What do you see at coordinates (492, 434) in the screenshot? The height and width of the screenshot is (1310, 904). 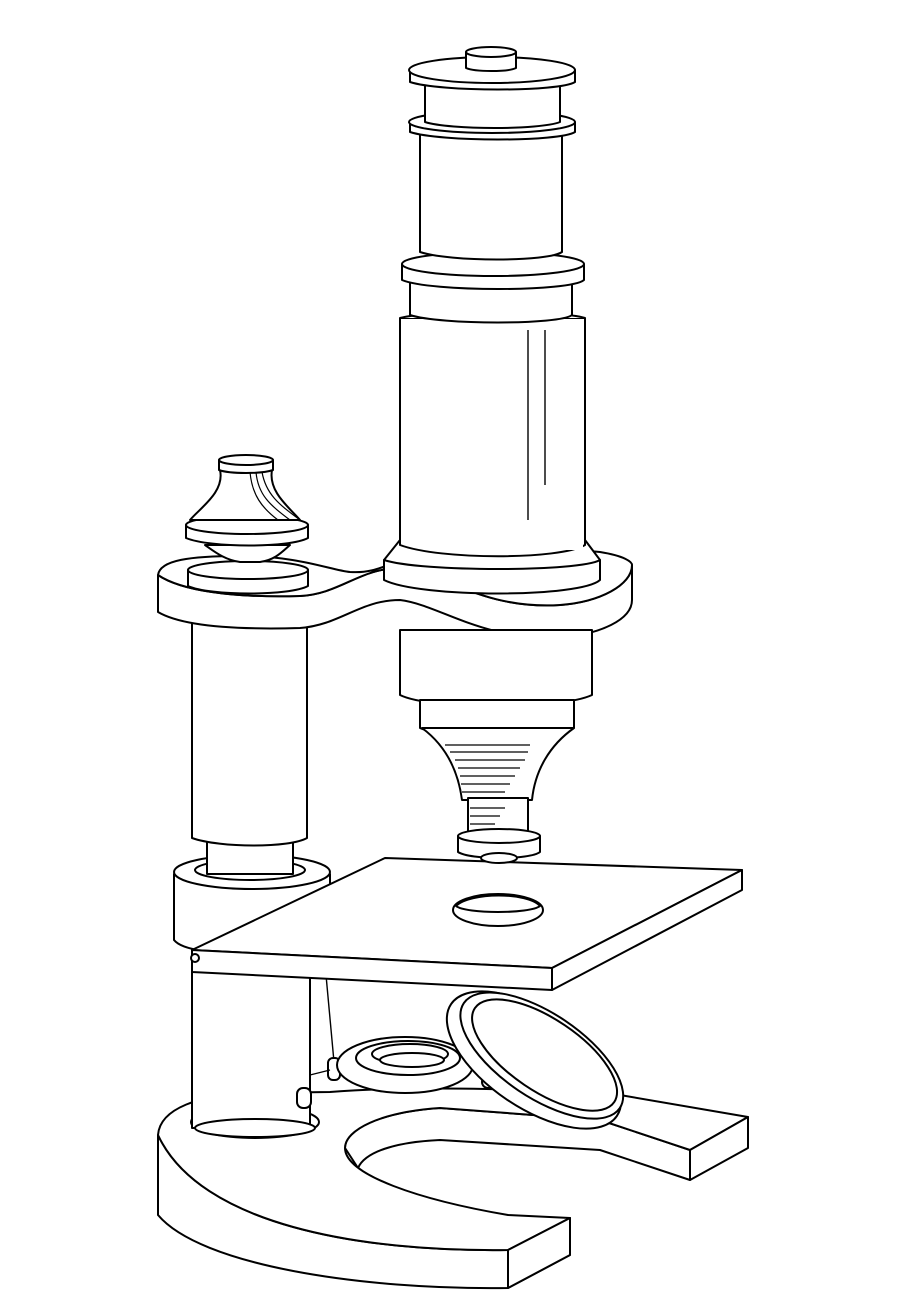 I see `body-tube` at bounding box center [492, 434].